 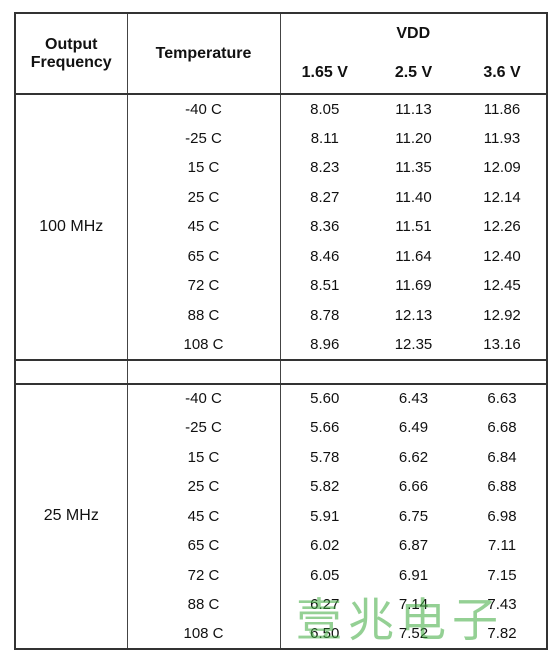 I want to click on data-row: 108 C 6.50 7.52 7.82, so click(x=281, y=634).